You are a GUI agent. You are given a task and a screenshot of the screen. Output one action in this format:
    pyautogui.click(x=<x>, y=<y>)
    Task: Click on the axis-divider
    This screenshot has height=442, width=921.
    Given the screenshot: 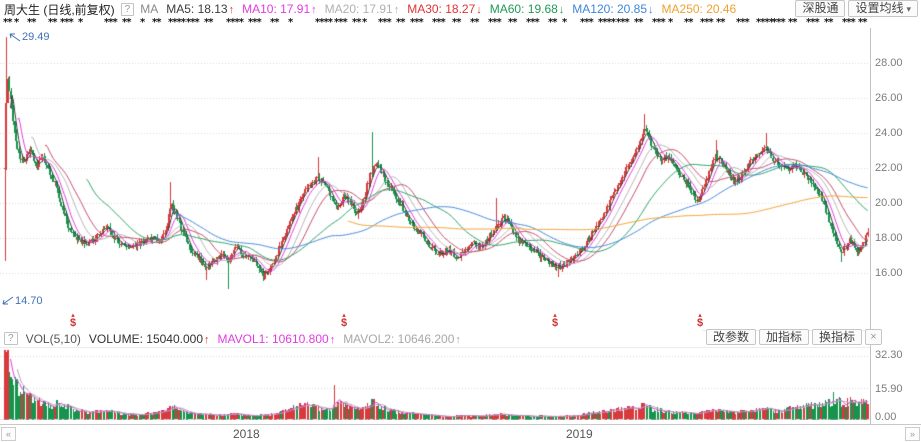 What is the action you would take?
    pyautogui.click(x=870, y=226)
    